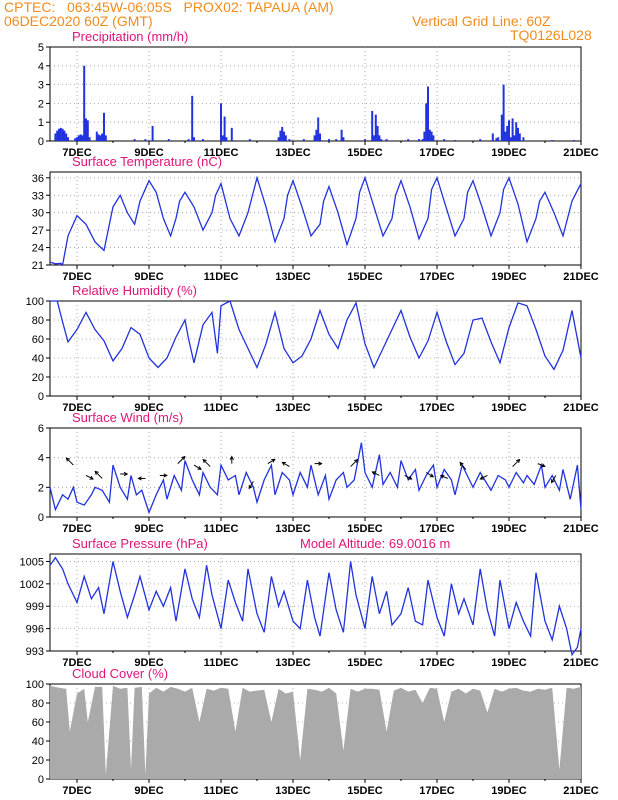 This screenshot has height=800, width=618. I want to click on humidity-xtick-label: 21DEC, so click(581, 408).